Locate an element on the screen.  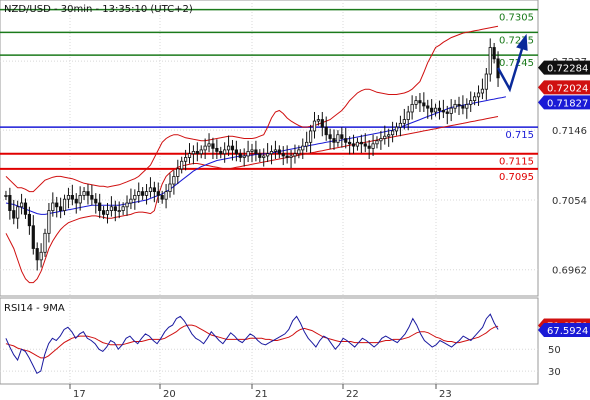
rsi-tick-label: 50 is located at coordinates (554, 350).